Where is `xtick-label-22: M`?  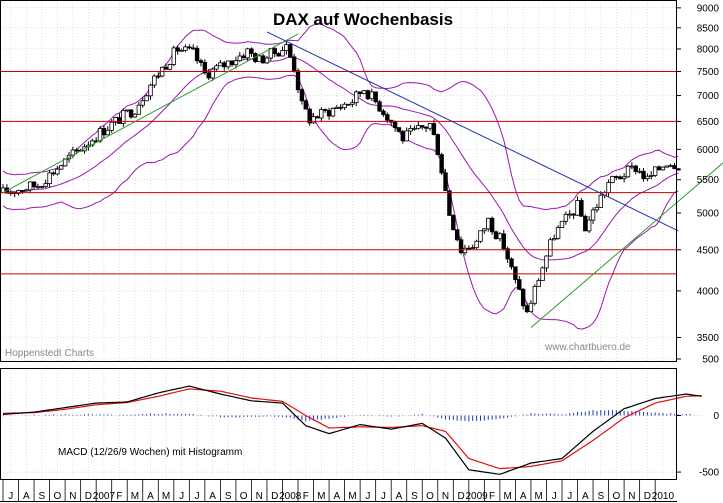
xtick-label-22: M is located at coordinates (352, 496).